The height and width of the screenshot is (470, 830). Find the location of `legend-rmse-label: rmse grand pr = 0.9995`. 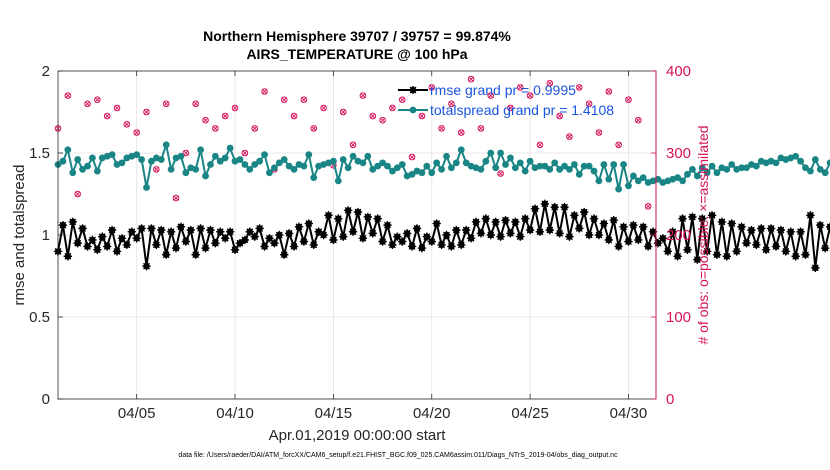

legend-rmse-label: rmse grand pr = 0.9995 is located at coordinates (503, 90).